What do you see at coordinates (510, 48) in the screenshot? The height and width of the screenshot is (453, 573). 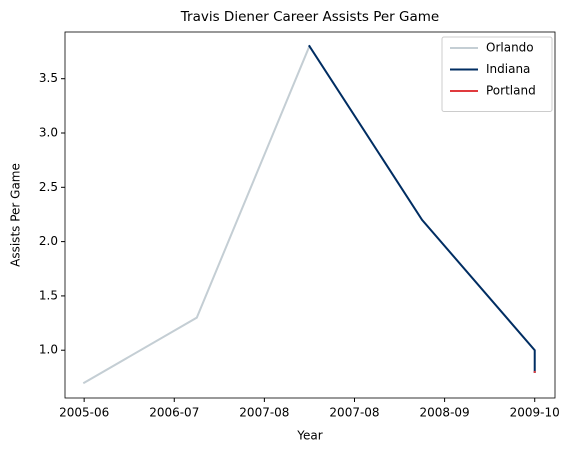 I see `legend-label: Orlando` at bounding box center [510, 48].